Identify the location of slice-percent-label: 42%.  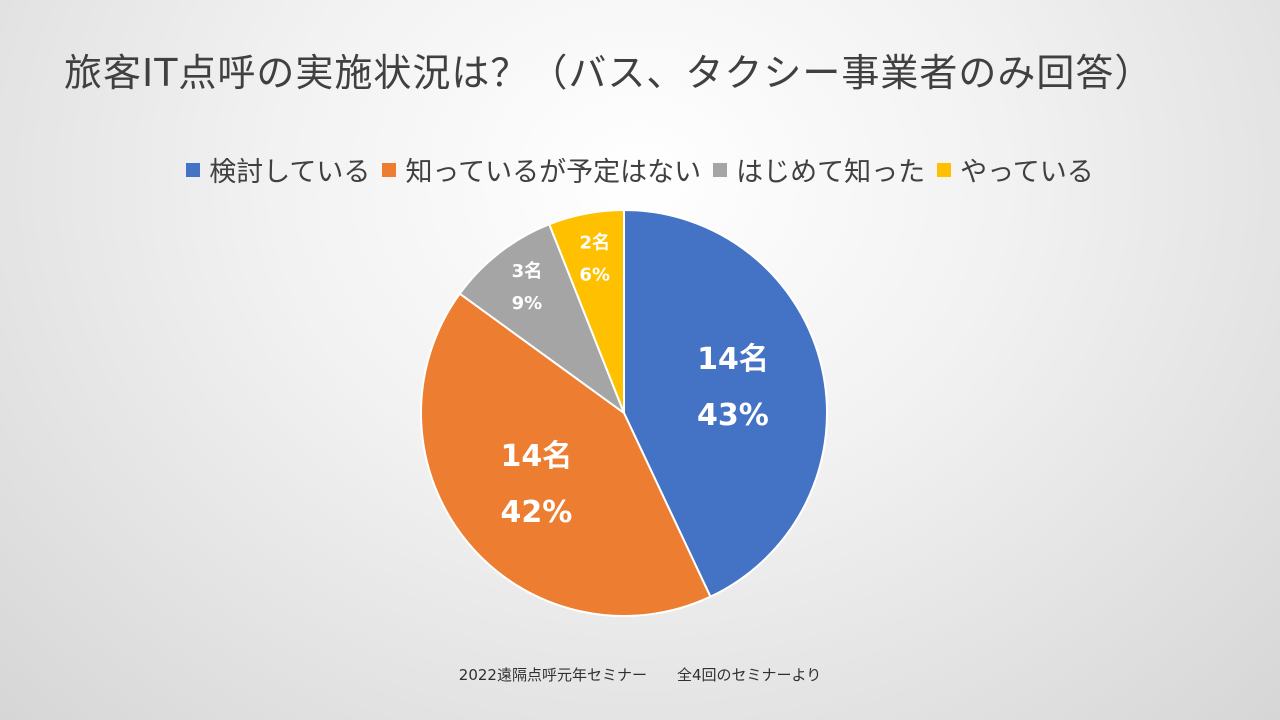
(537, 512).